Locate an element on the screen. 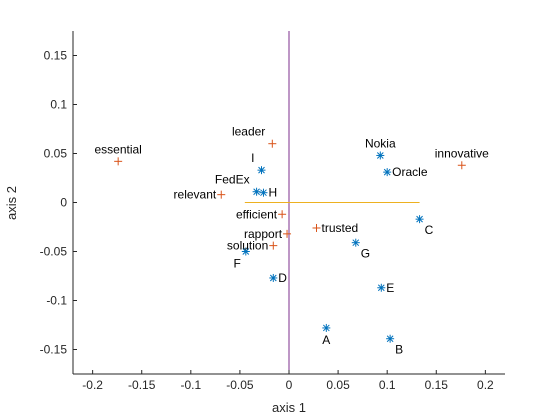 The image size is (560, 420). x-axis-label: axis 1 is located at coordinates (289, 407).